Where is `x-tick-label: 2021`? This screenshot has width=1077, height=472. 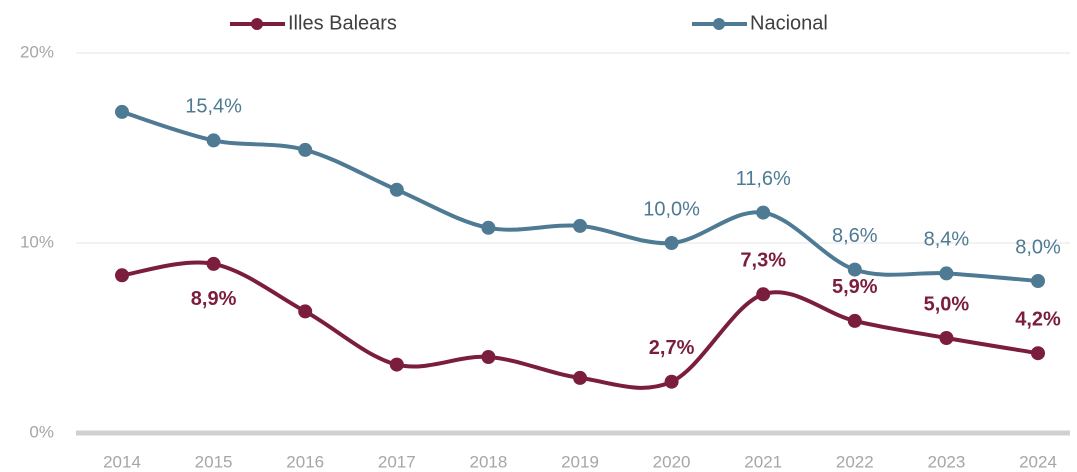
x-tick-label: 2021 is located at coordinates (763, 461).